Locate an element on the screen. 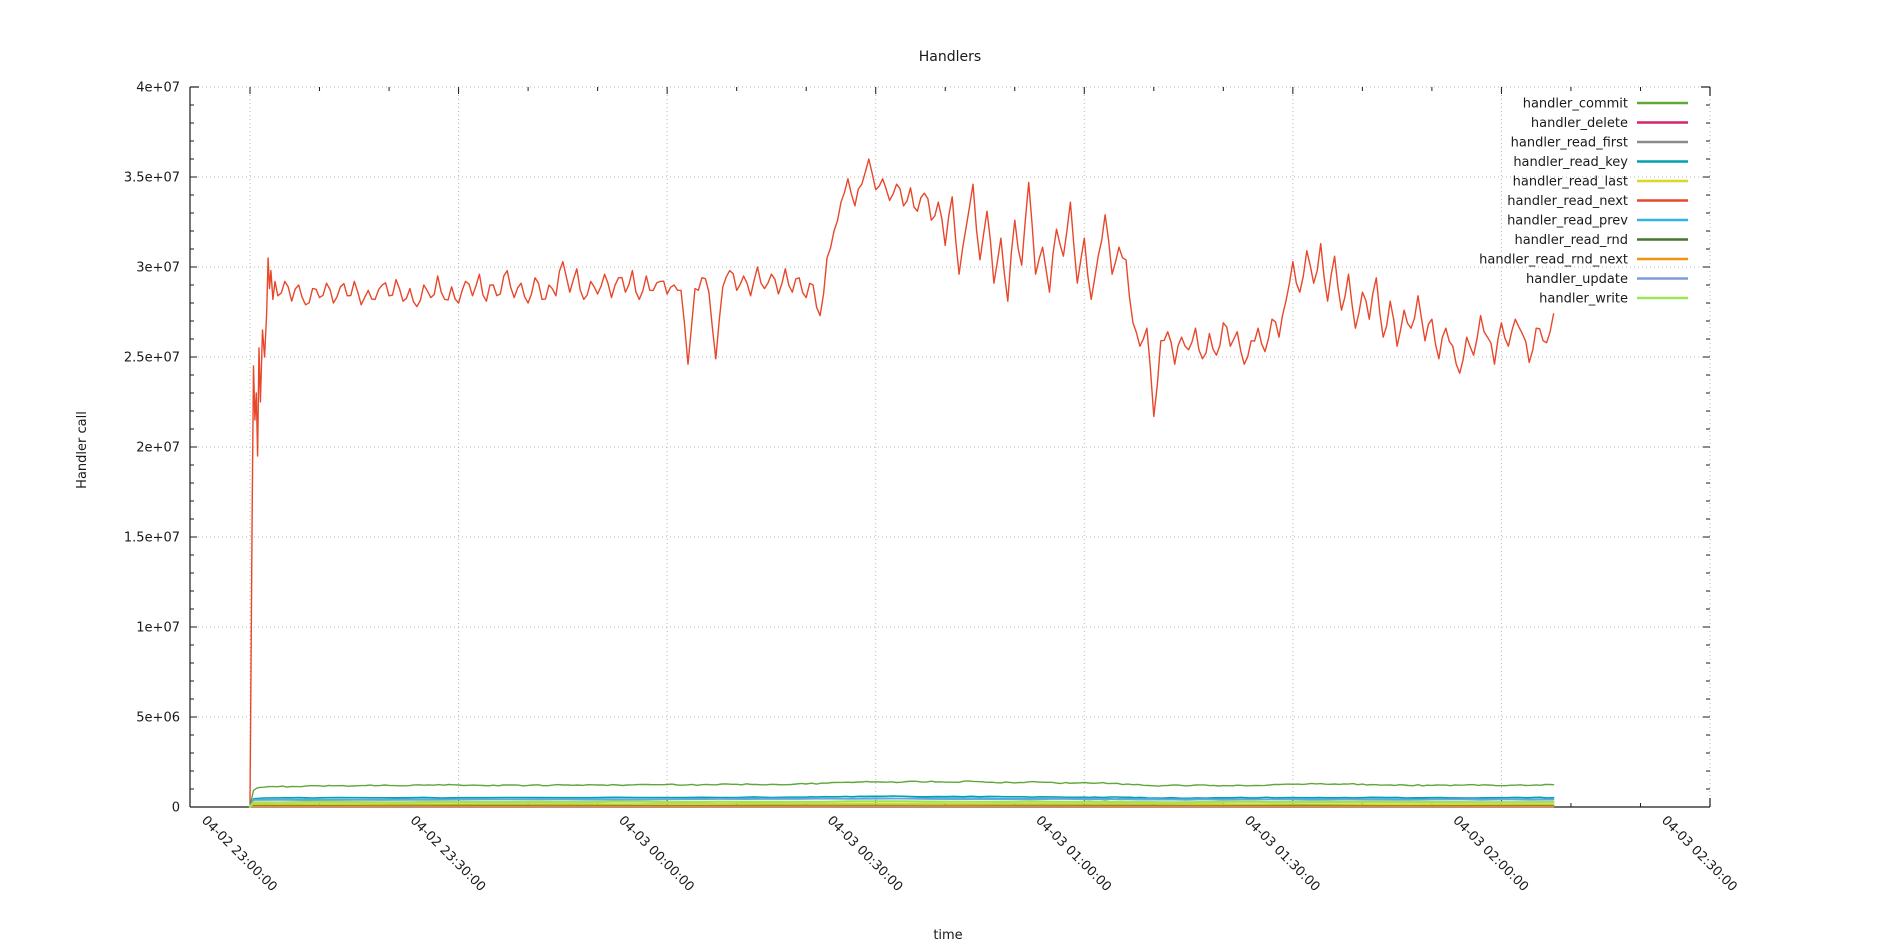 The image size is (1900, 950). y-axis-label: Handler call is located at coordinates (82, 450).